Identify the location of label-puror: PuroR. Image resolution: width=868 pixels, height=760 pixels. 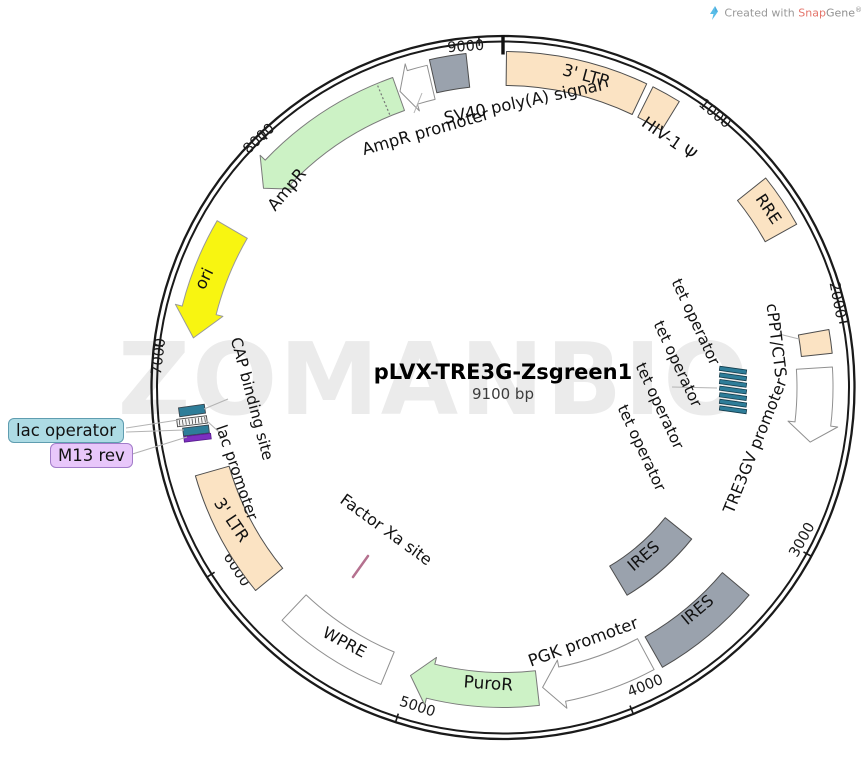
(488, 683).